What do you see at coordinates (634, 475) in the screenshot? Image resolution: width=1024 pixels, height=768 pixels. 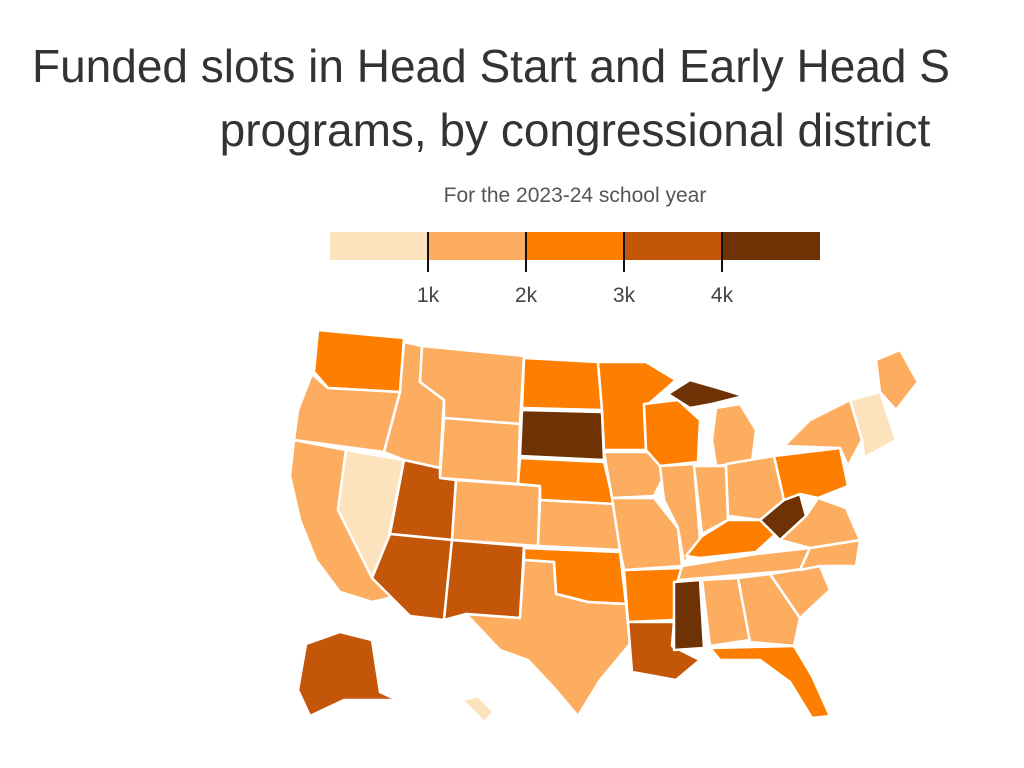 I see `state-iowa` at bounding box center [634, 475].